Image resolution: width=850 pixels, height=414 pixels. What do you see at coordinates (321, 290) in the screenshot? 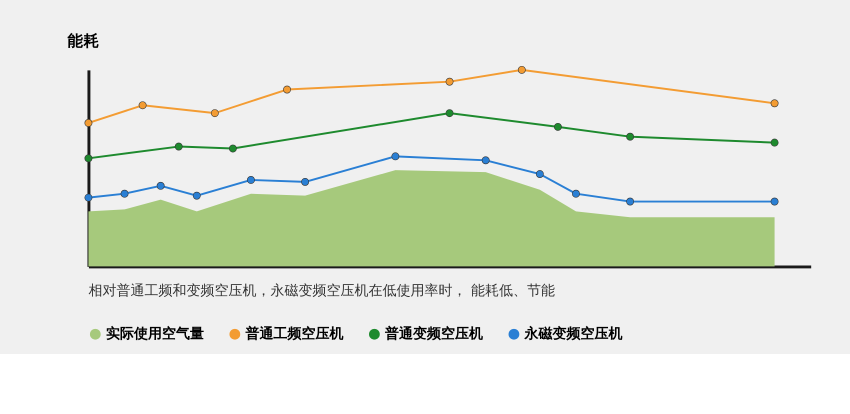
I see `text: 相对普通工频和变频空压机，永磁变频空压机在低使用率时， 能耗低、节能` at bounding box center [321, 290].